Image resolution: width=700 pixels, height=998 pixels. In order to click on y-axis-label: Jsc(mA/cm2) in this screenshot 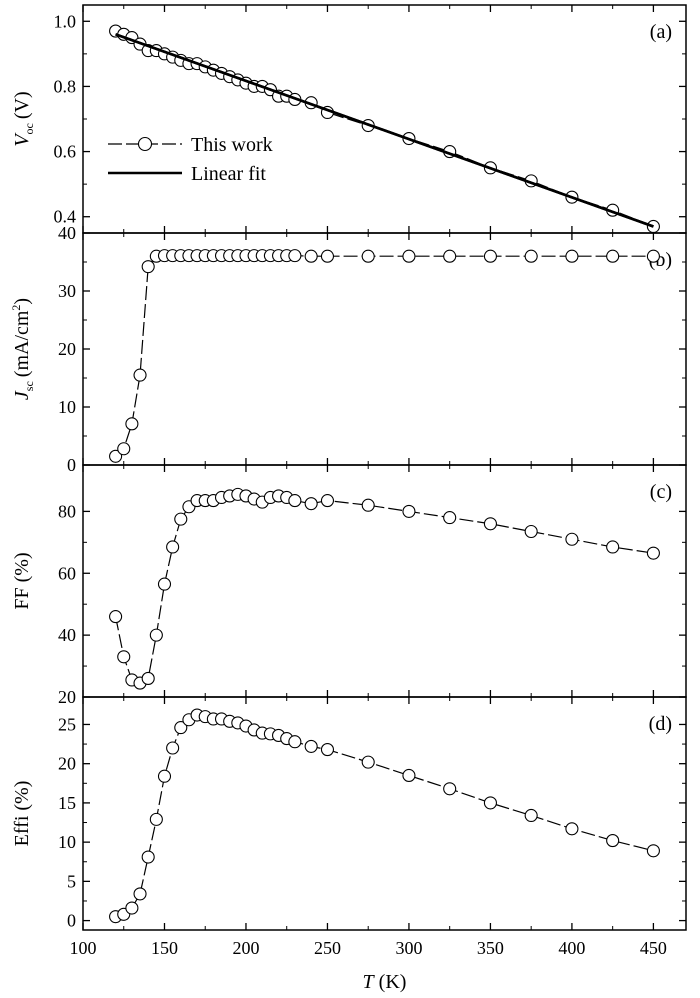, I will do `click(22, 349)`.